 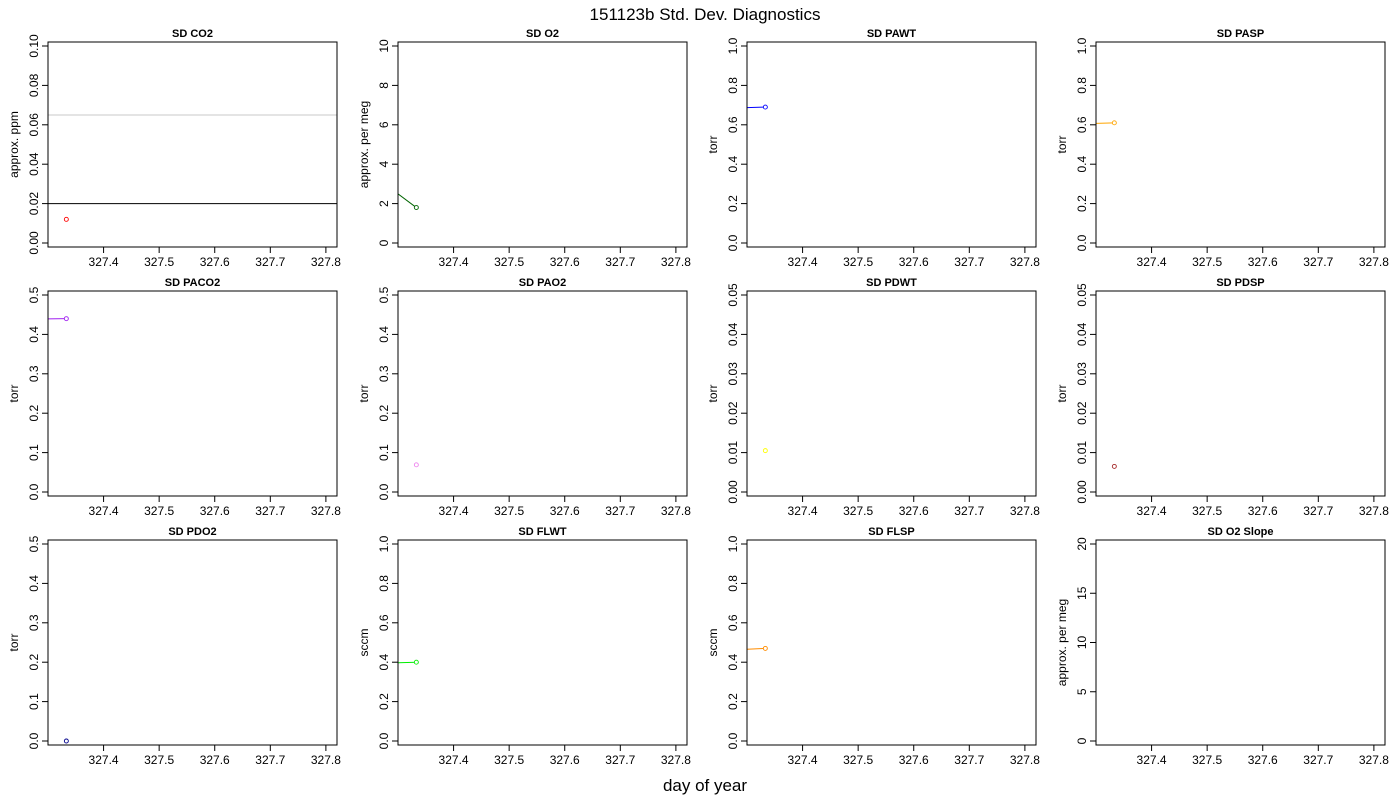 I want to click on y-tick-label: 8, so click(x=384, y=85).